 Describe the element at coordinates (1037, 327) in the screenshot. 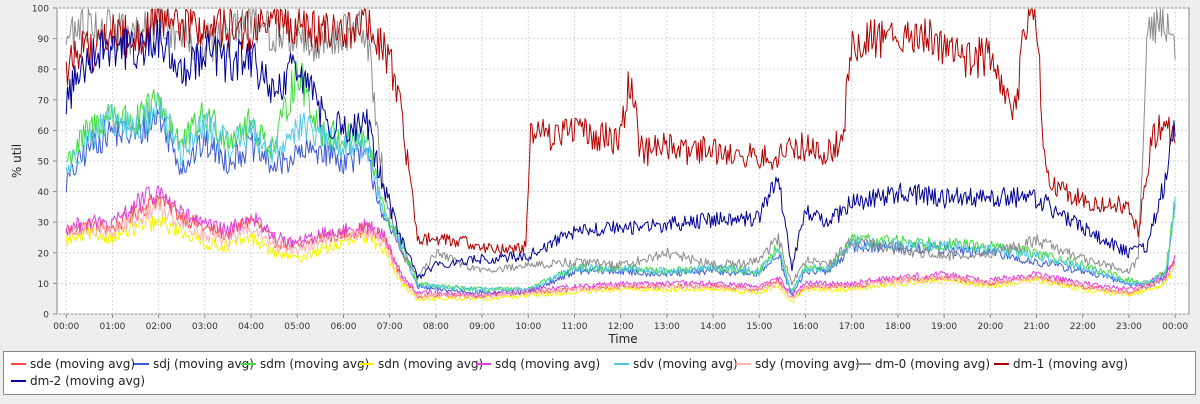

I see `x-tick-label: 21:00` at that location.